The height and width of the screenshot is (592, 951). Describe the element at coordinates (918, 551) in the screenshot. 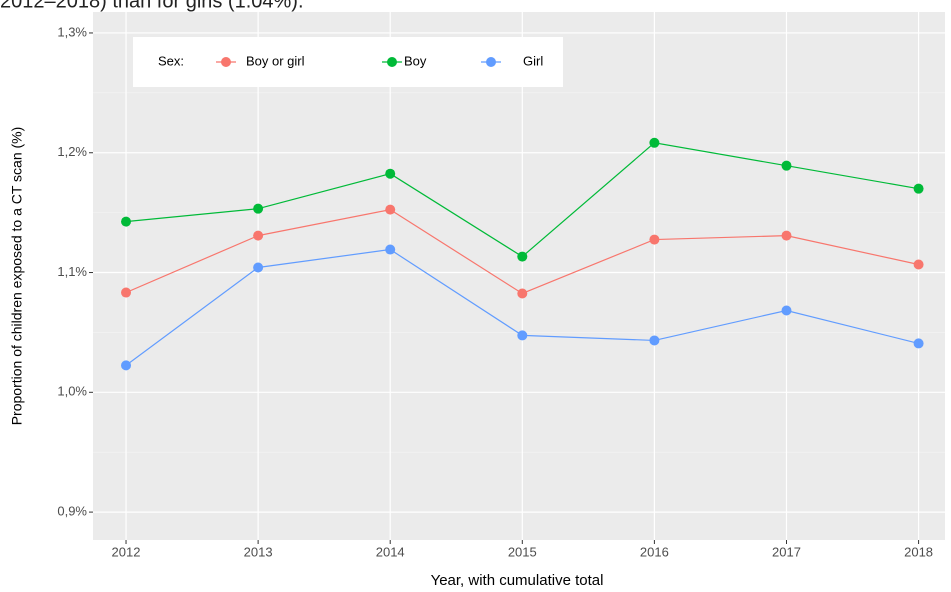

I see `x-tick-label: 2018` at that location.